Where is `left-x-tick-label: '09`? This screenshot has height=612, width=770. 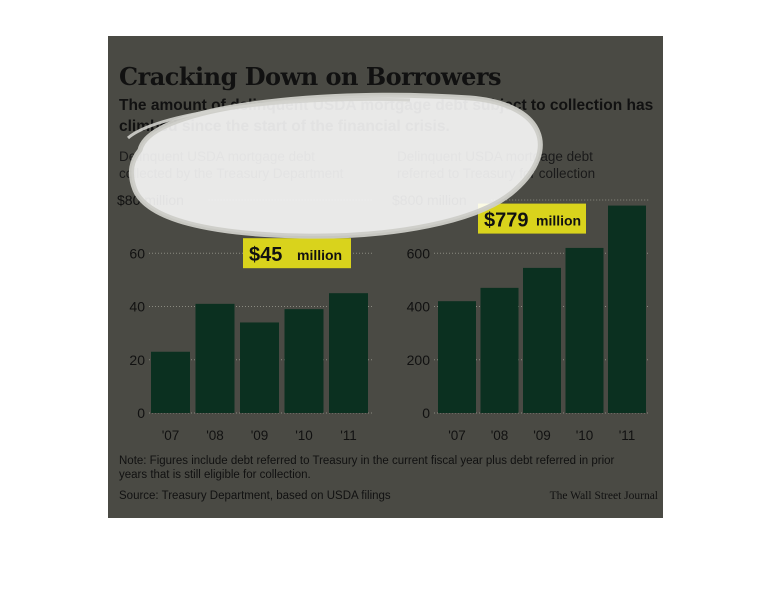 left-x-tick-label: '09 is located at coordinates (260, 435).